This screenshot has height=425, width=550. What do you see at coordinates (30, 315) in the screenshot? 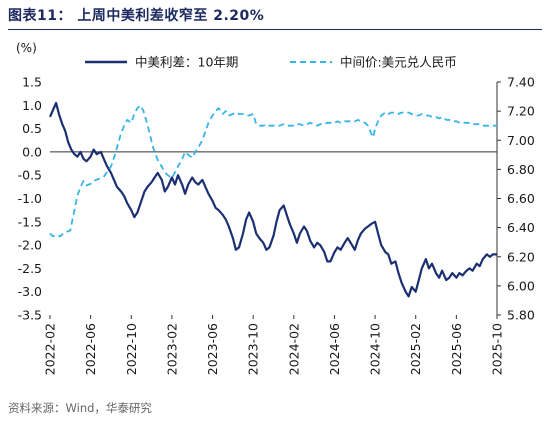
I see `left-axis-tick-label: -3.5` at bounding box center [30, 315].